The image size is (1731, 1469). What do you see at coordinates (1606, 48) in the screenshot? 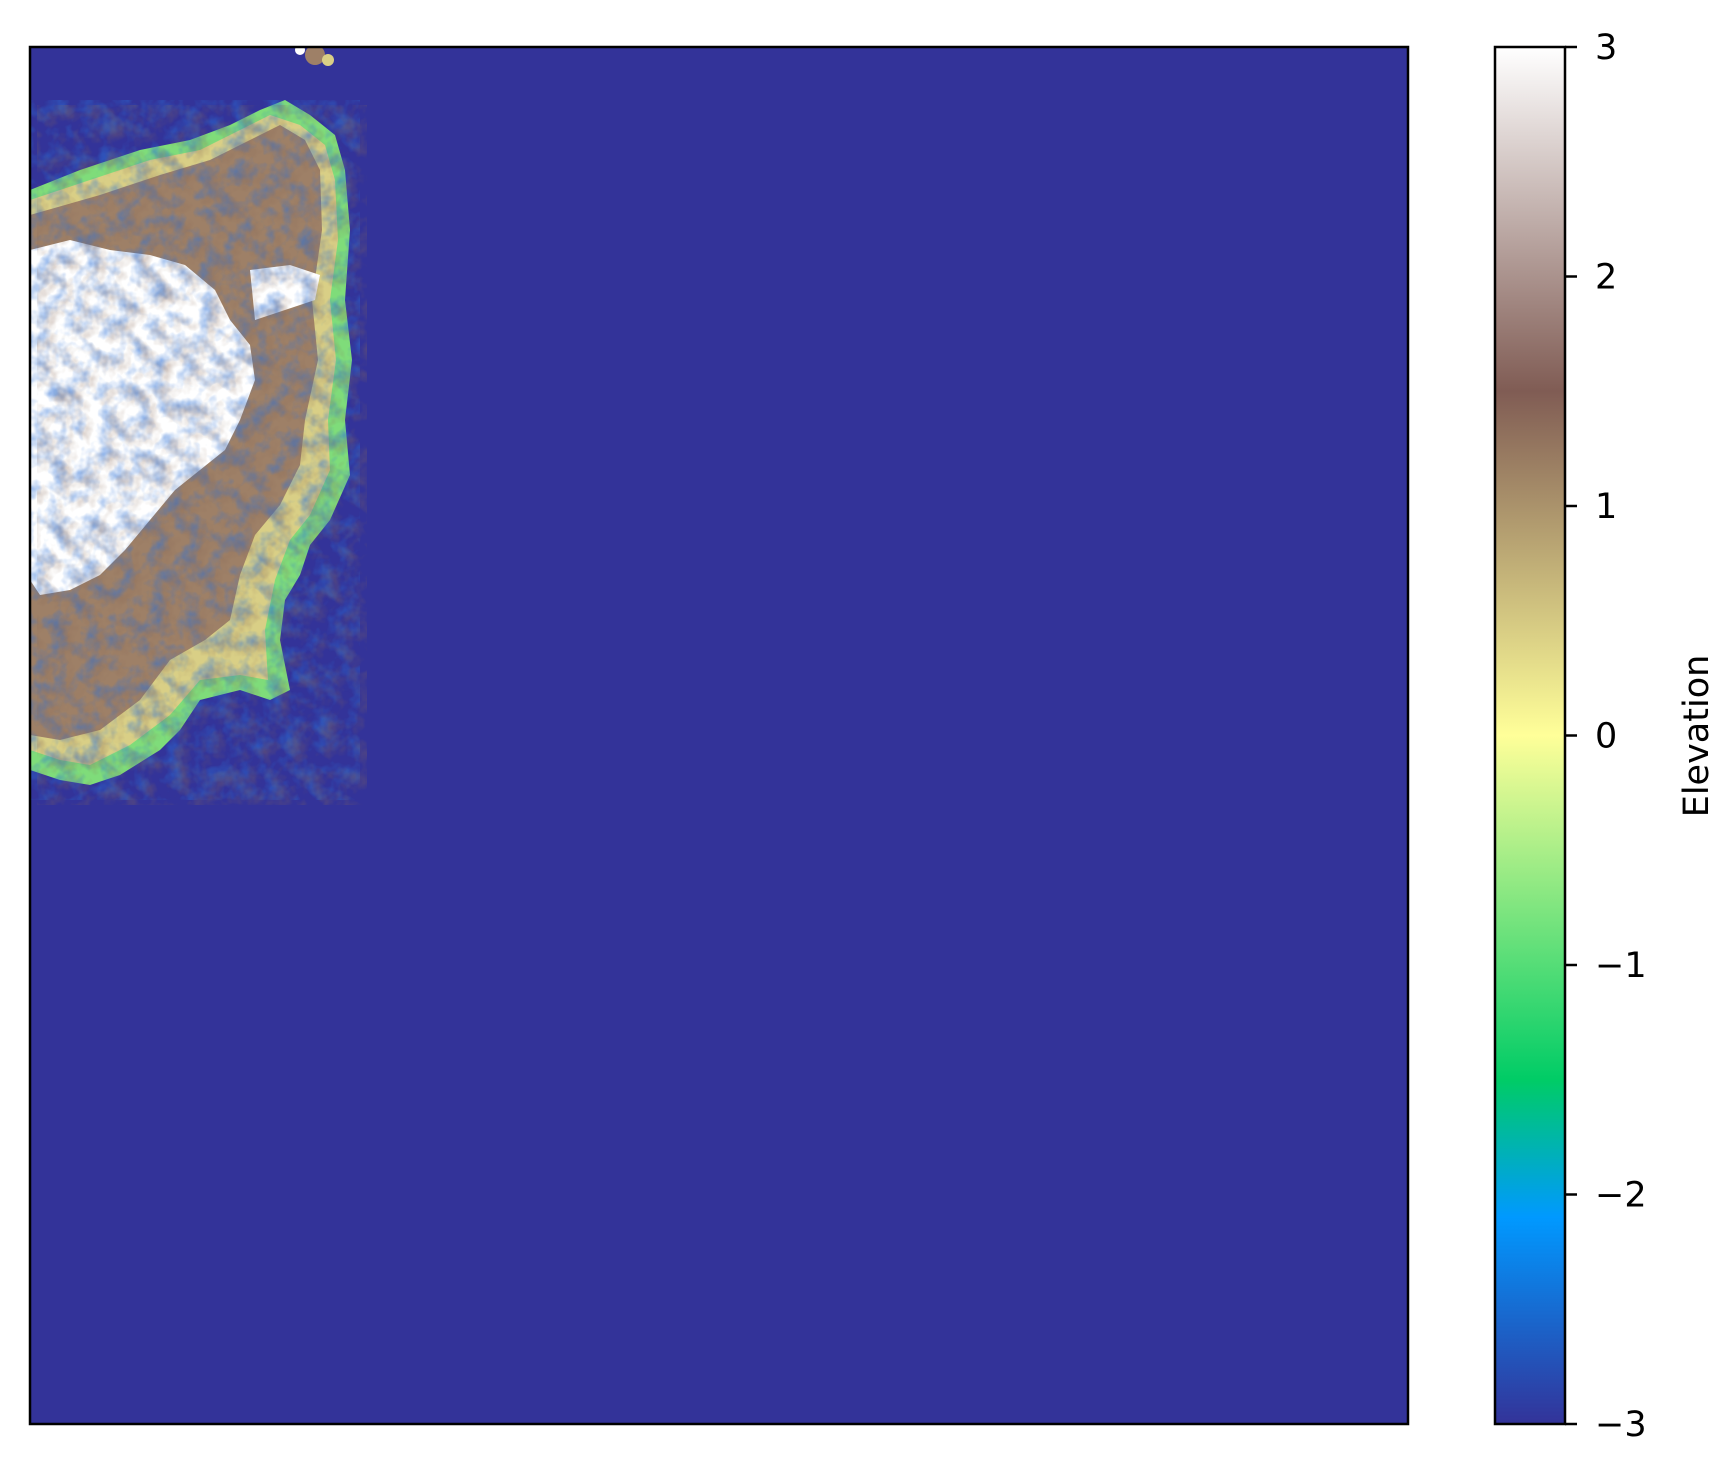
I see `colorbar-tick-label: 3` at bounding box center [1606, 48].